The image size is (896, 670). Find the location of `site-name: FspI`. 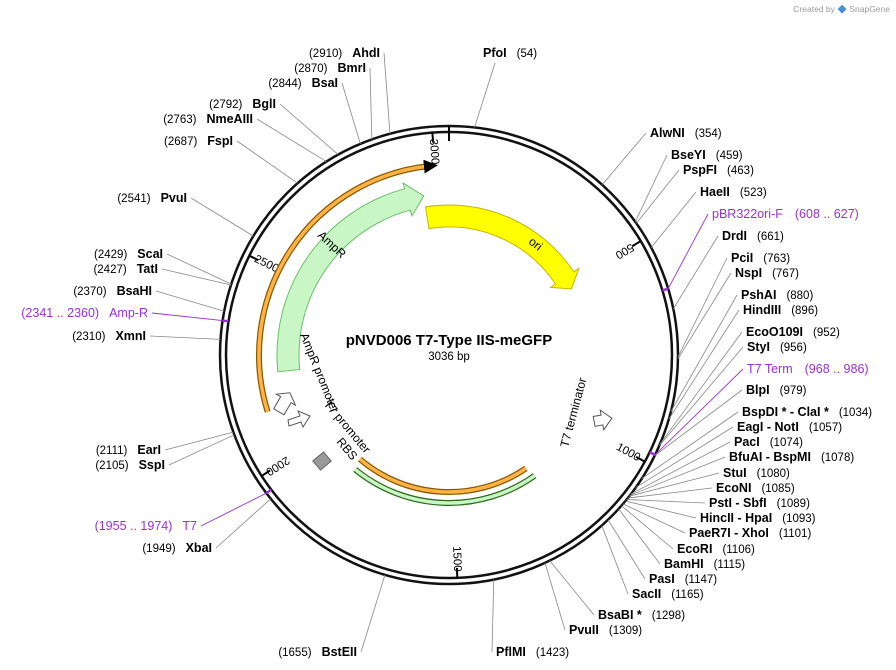

site-name: FspI is located at coordinates (220, 141).